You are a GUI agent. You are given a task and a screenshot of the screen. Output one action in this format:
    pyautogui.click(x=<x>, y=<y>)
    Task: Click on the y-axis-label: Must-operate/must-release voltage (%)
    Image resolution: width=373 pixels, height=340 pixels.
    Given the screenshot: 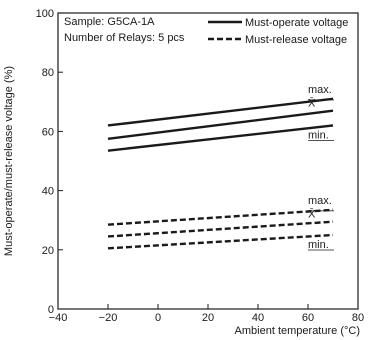 What is the action you would take?
    pyautogui.click(x=9, y=161)
    